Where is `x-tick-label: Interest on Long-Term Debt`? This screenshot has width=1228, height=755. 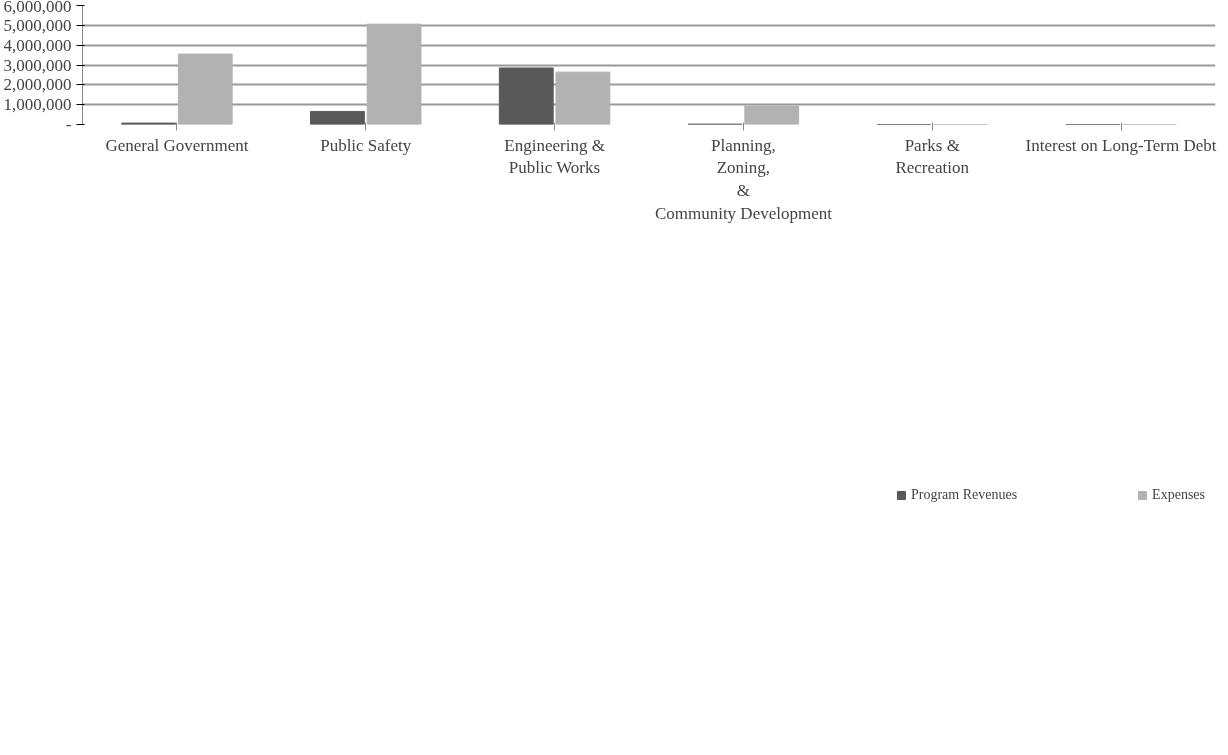
x-tick-label: Interest on Long-Term Debt is located at coordinates (1121, 145).